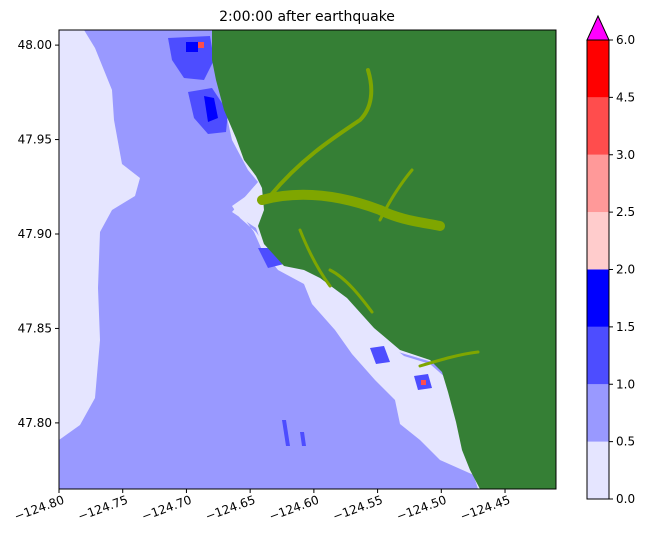 The image size is (651, 541). I want to click on river-estuary, so click(351, 210).